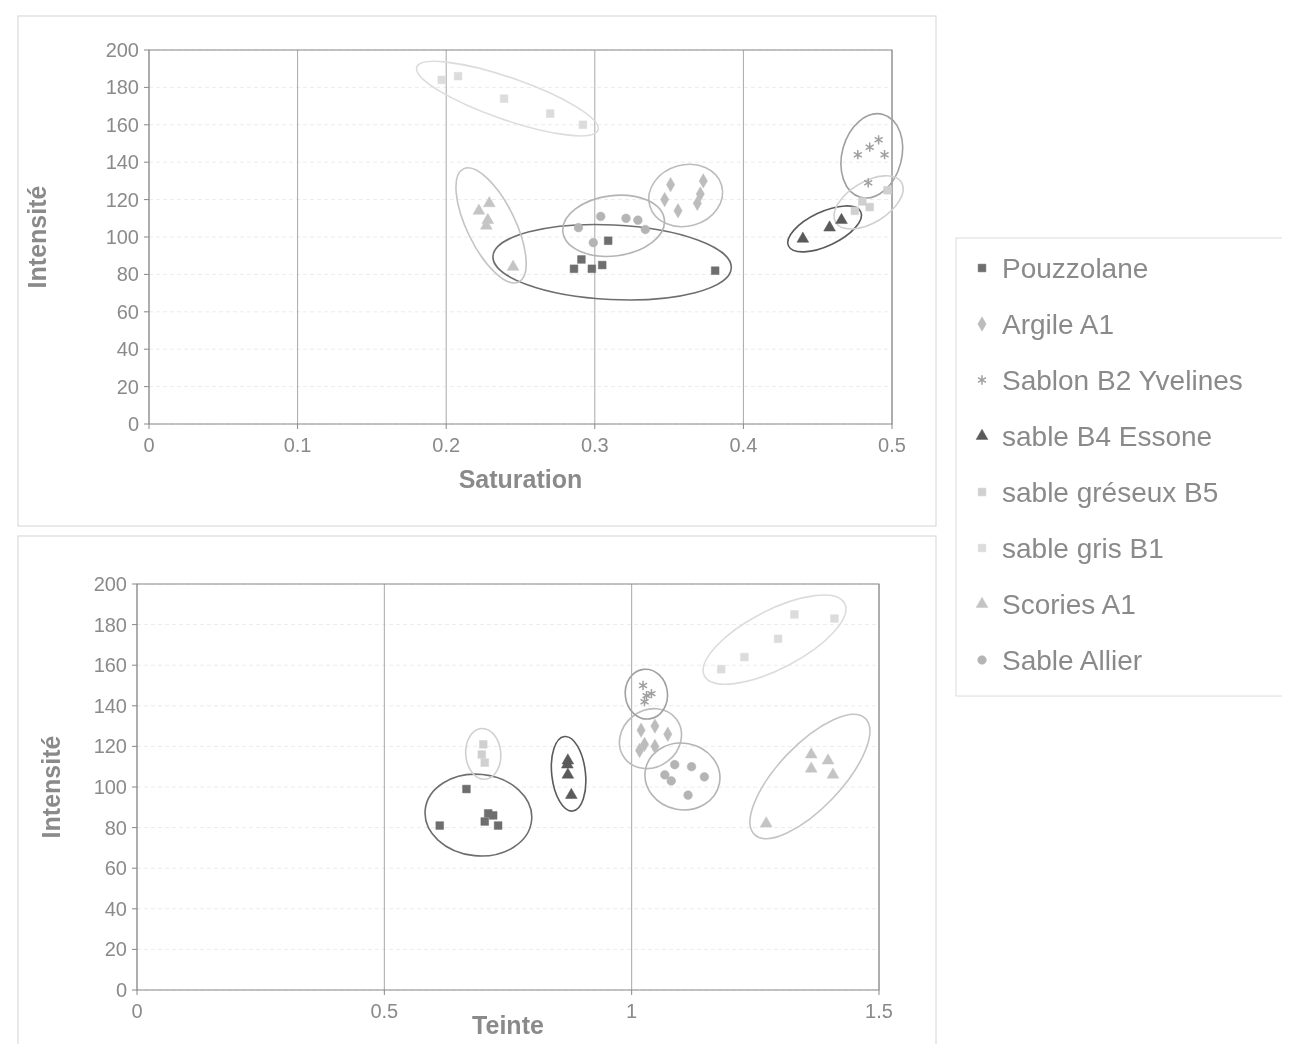 Image resolution: width=1290 pixels, height=1044 pixels. What do you see at coordinates (149, 445) in the screenshot?
I see `x-tick-label: 0` at bounding box center [149, 445].